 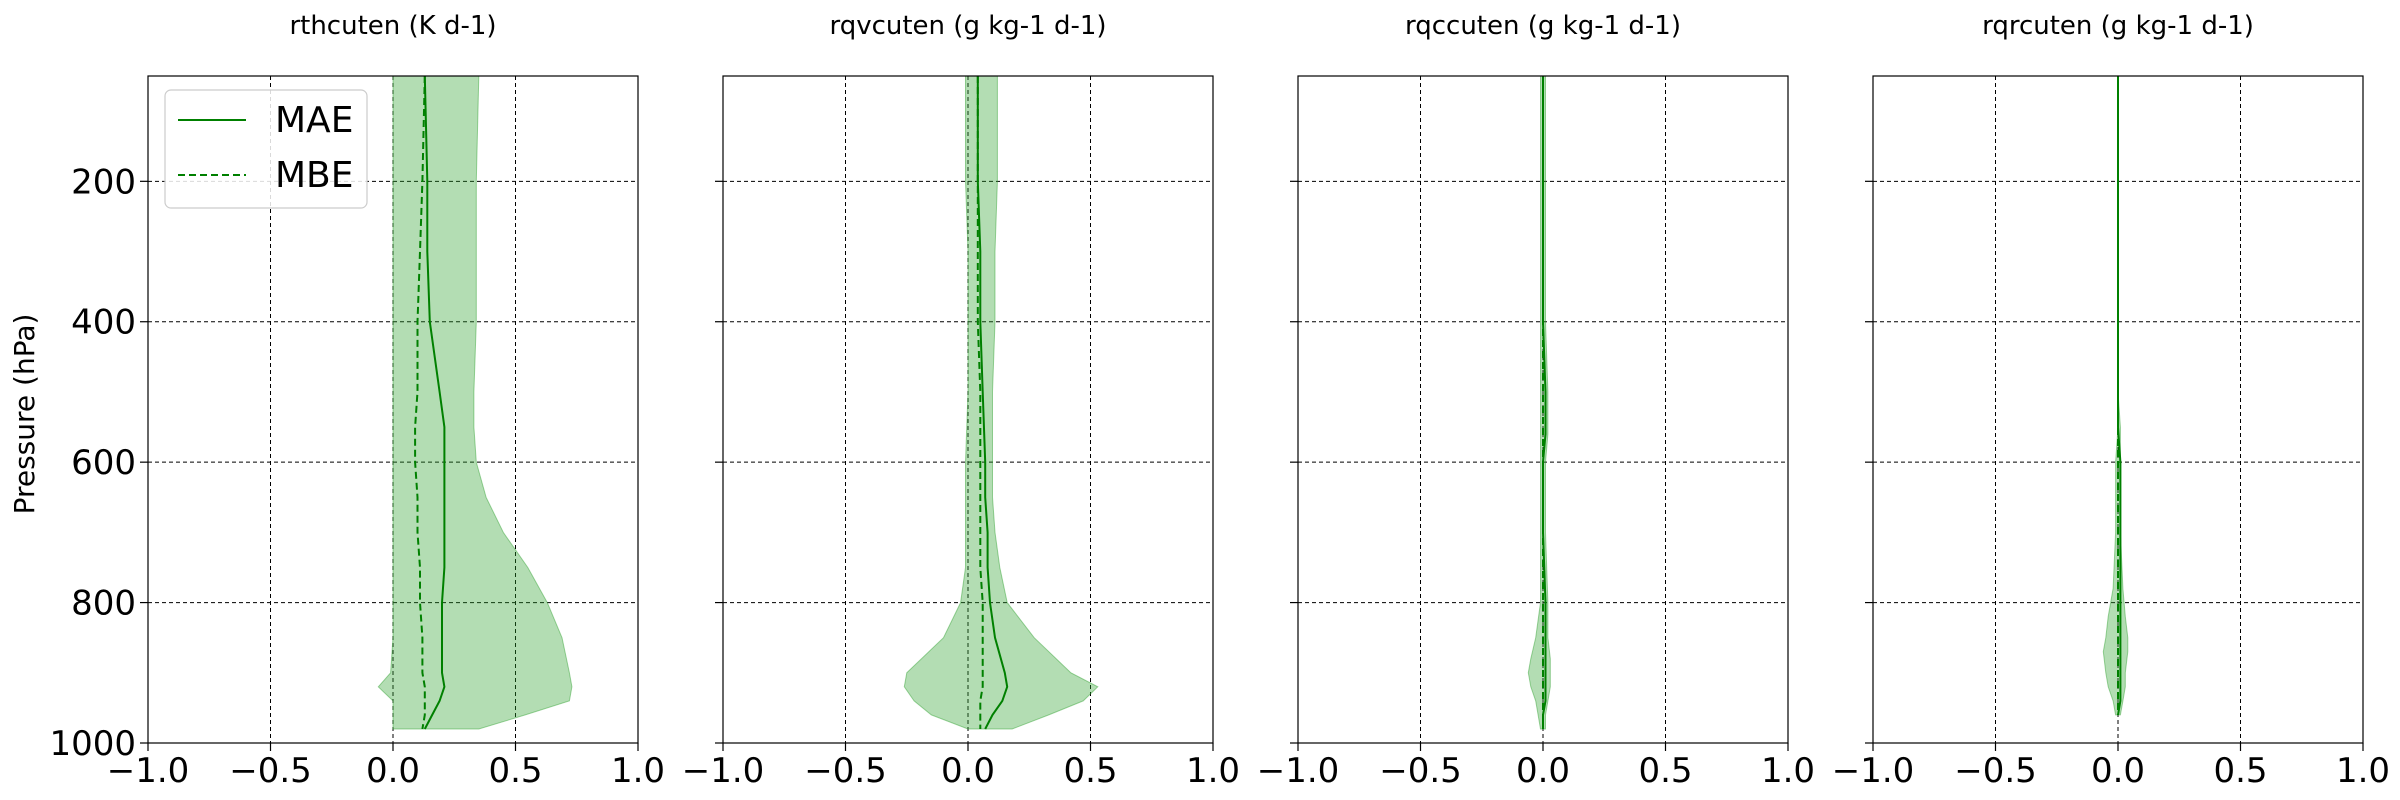 What do you see at coordinates (314, 175) in the screenshot?
I see `legend-label-mbe: MBE` at bounding box center [314, 175].